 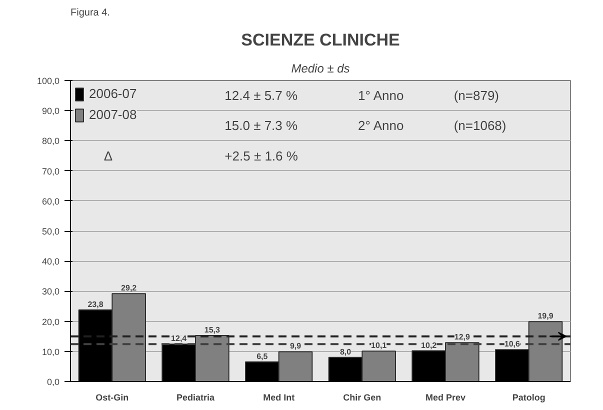 I want to click on text: Figura 4., so click(x=90, y=13).